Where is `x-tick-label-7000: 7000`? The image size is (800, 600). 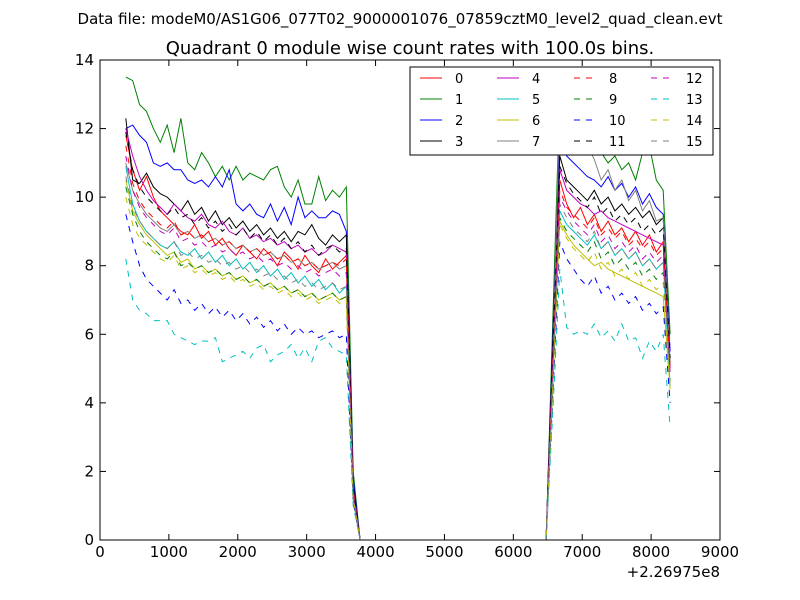 x-tick-label-7000: 7000 is located at coordinates (582, 552).